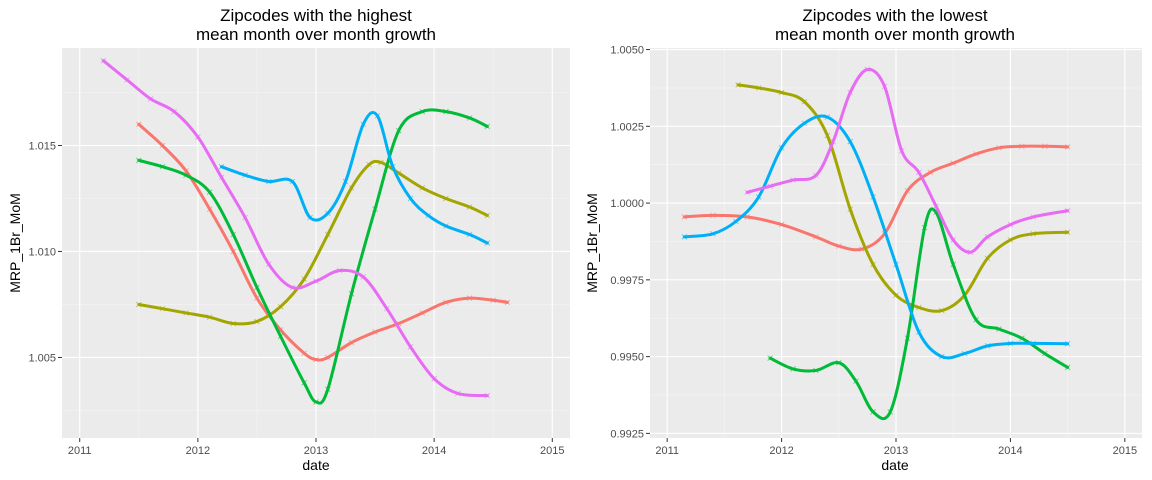 This screenshot has width=1152, height=480. I want to click on y-tick-label: 1.0000, so click(627, 204).